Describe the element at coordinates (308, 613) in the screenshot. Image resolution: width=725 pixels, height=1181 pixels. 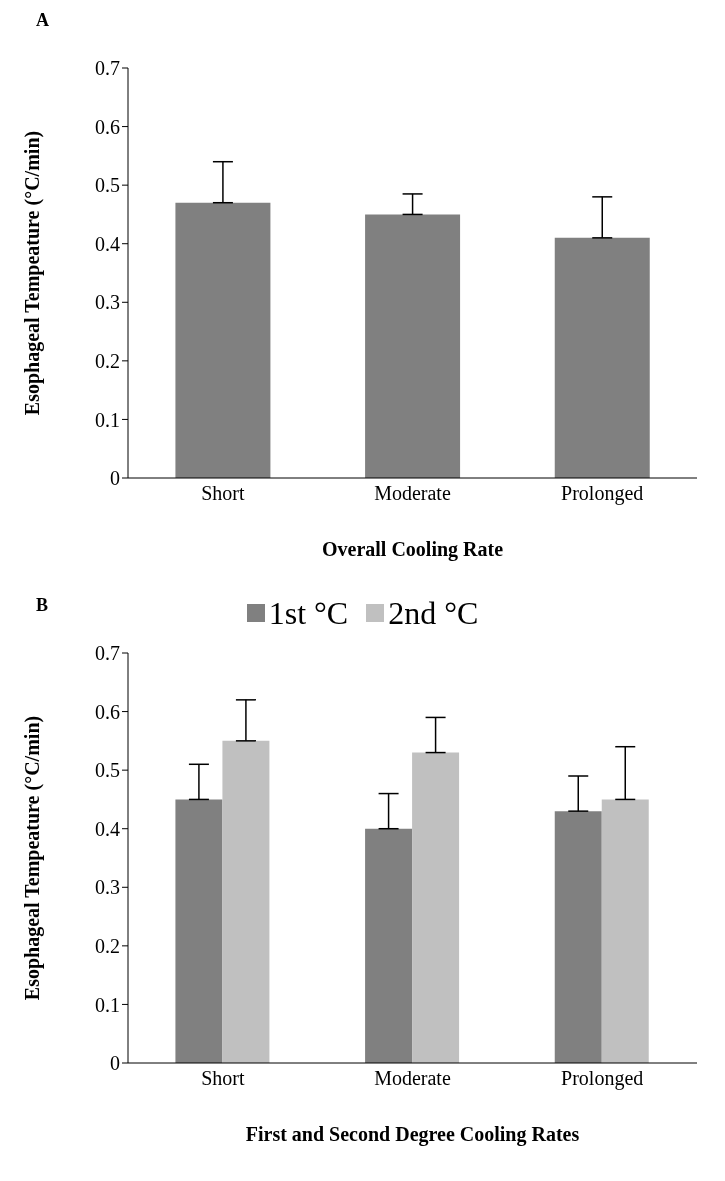
I see `legend-label: 1st °C` at that location.